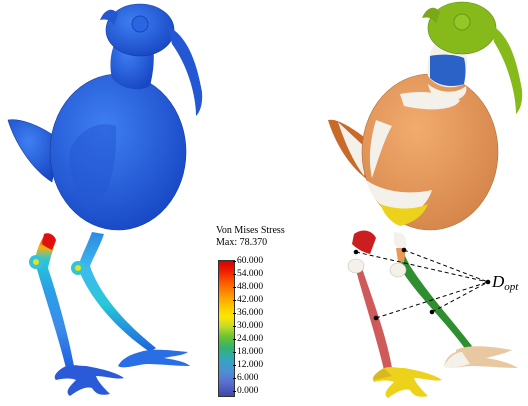 The width and height of the screenshot is (528, 406). I want to click on legend-tick: 48.000, so click(248, 287).